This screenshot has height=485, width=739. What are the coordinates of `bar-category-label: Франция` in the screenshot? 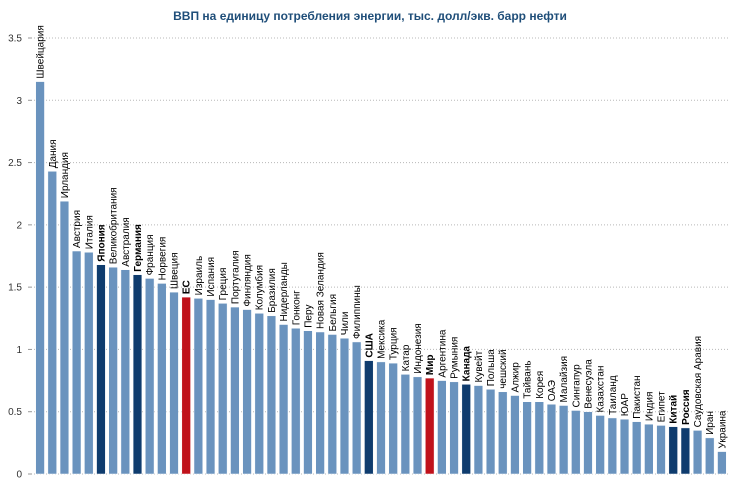 It's located at (150, 254).